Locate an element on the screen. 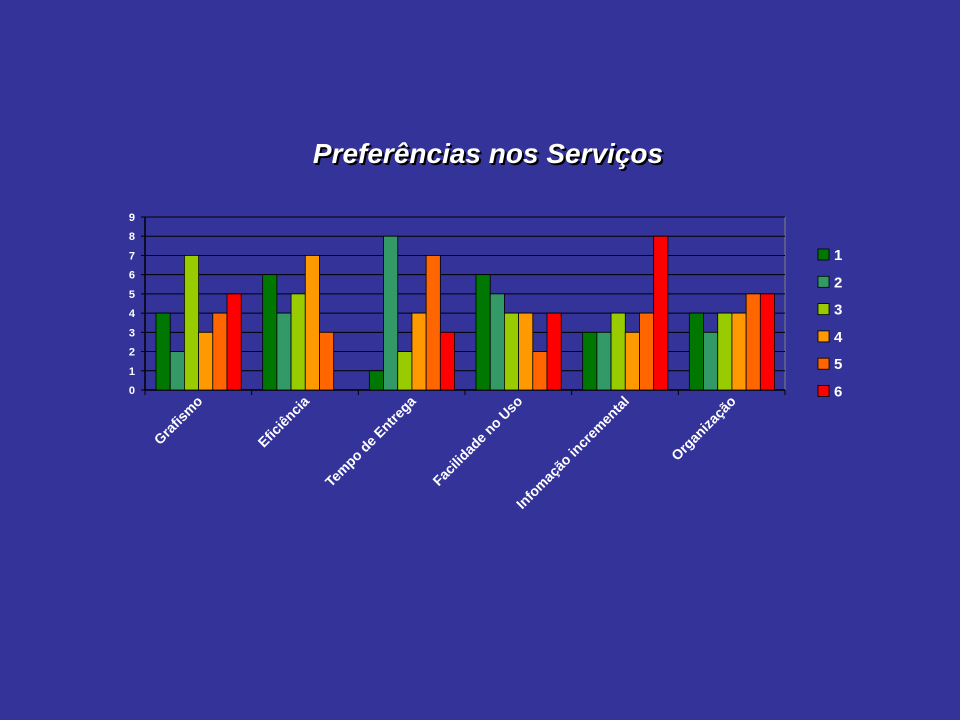 The width and height of the screenshot is (960, 720). legend-label: 6 is located at coordinates (838, 392).